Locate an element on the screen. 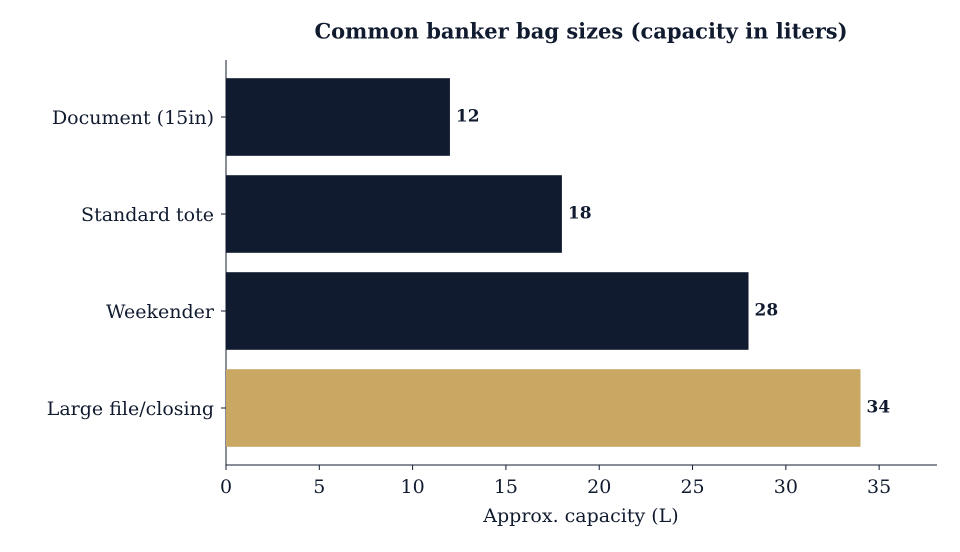 This screenshot has height=552, width=960. x-tick-label: 35 is located at coordinates (879, 487).